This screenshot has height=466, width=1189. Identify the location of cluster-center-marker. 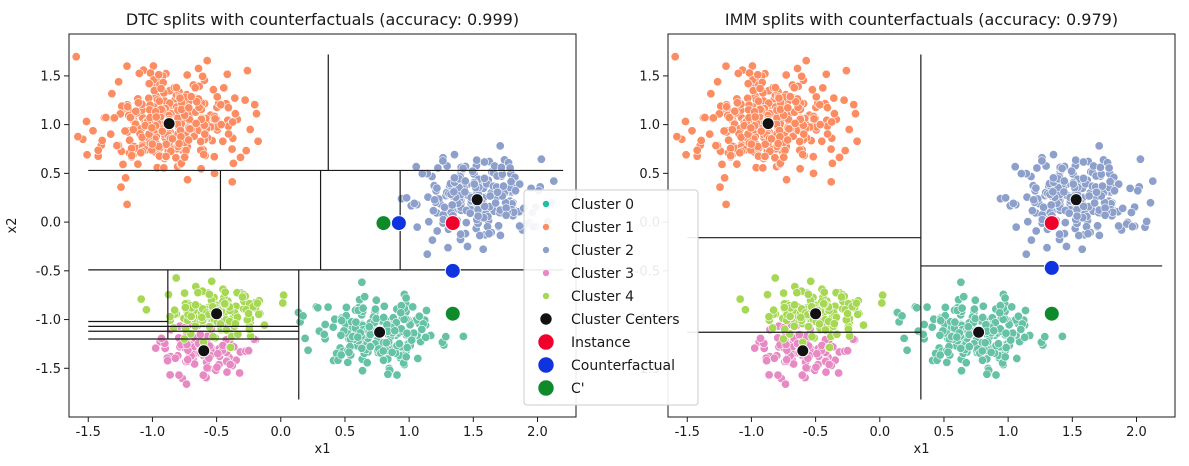
(768, 124).